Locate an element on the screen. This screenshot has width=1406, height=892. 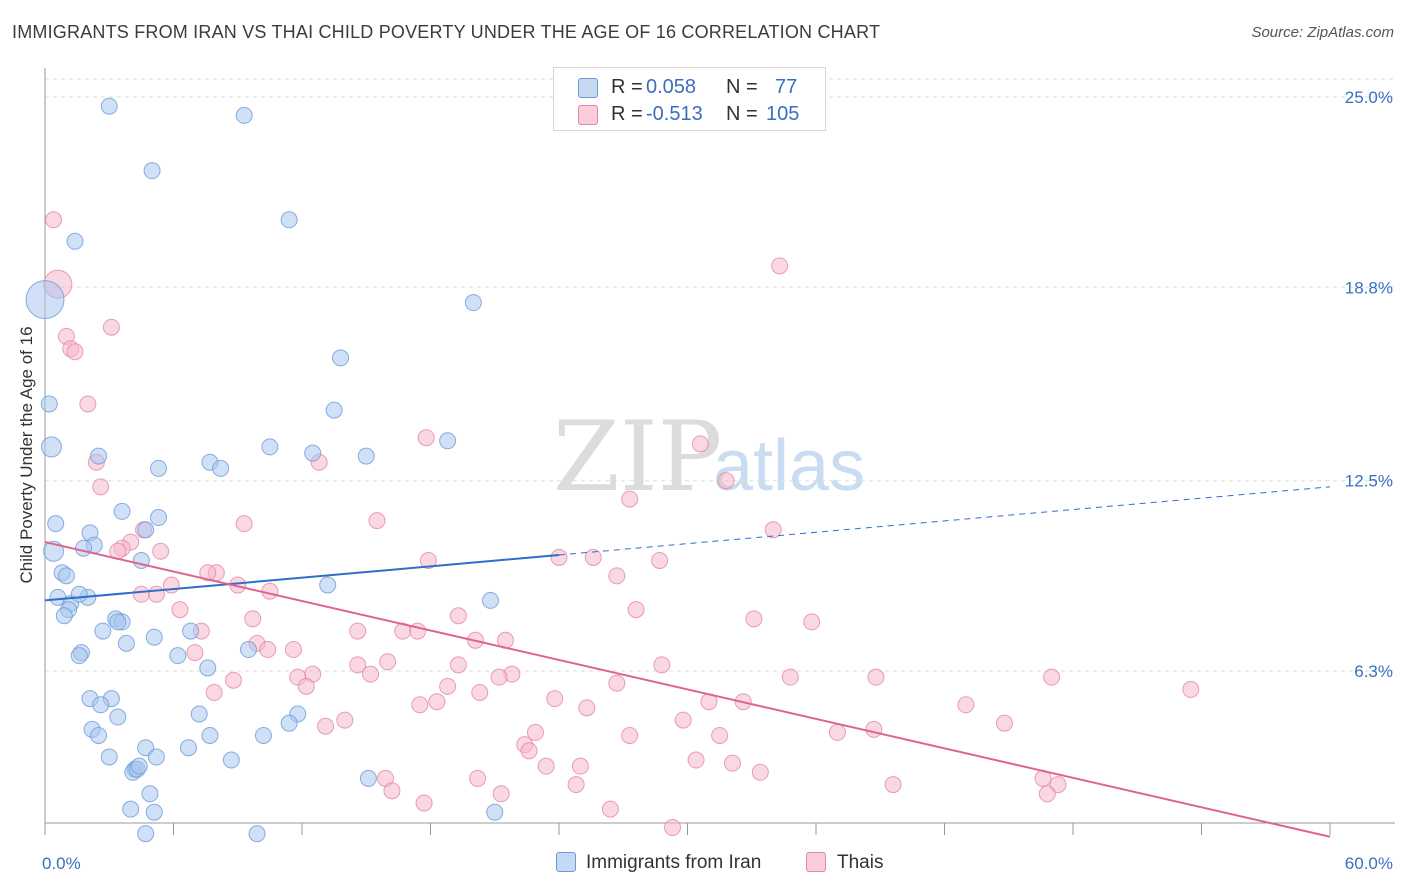
series-legend: Immigrants from Iran Thais is located at coordinates (703, 865).